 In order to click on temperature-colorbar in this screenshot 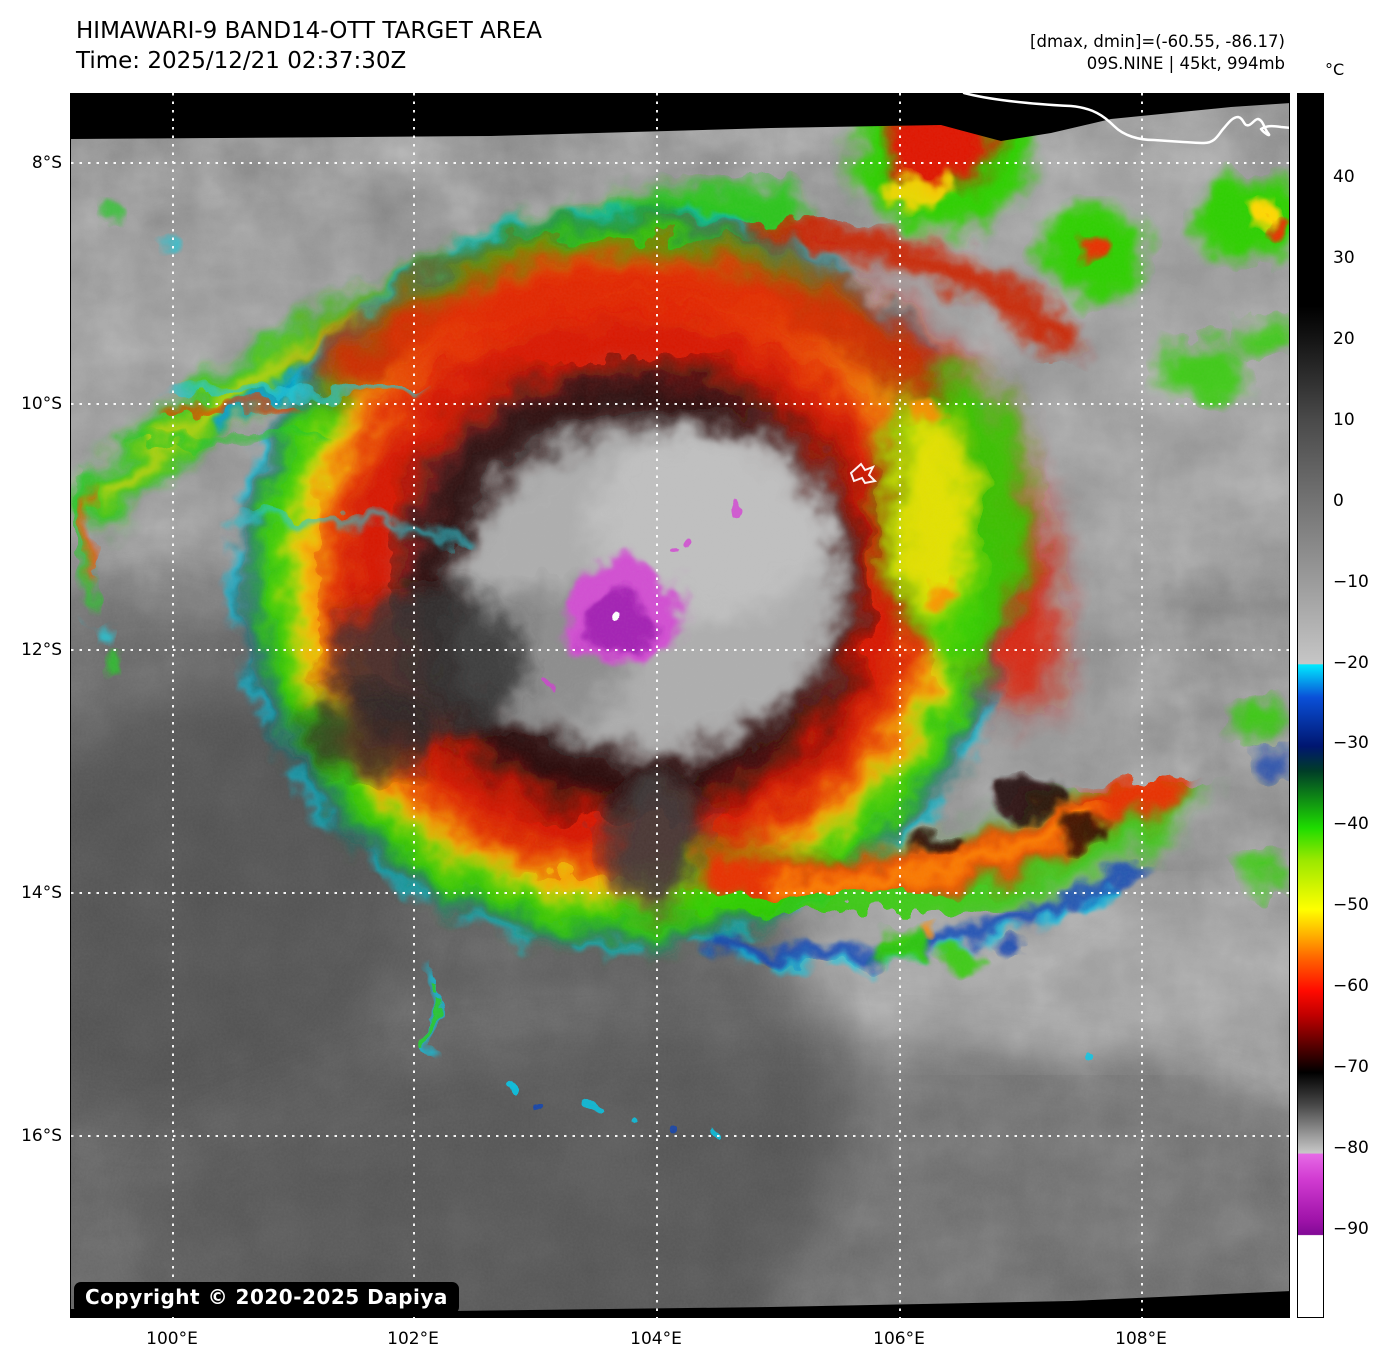, I will do `click(1310, 705)`.